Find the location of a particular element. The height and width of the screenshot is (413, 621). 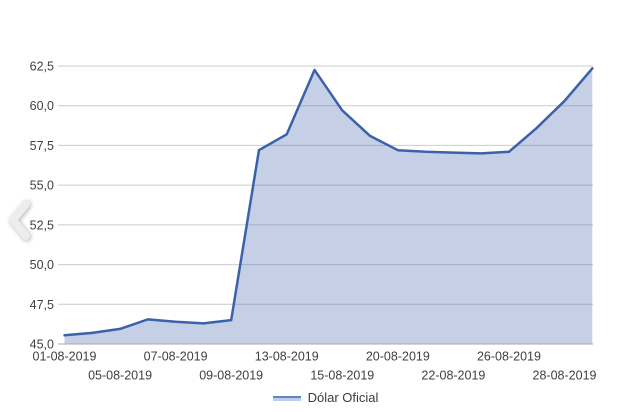

chevron-left-icon is located at coordinates (19, 220).